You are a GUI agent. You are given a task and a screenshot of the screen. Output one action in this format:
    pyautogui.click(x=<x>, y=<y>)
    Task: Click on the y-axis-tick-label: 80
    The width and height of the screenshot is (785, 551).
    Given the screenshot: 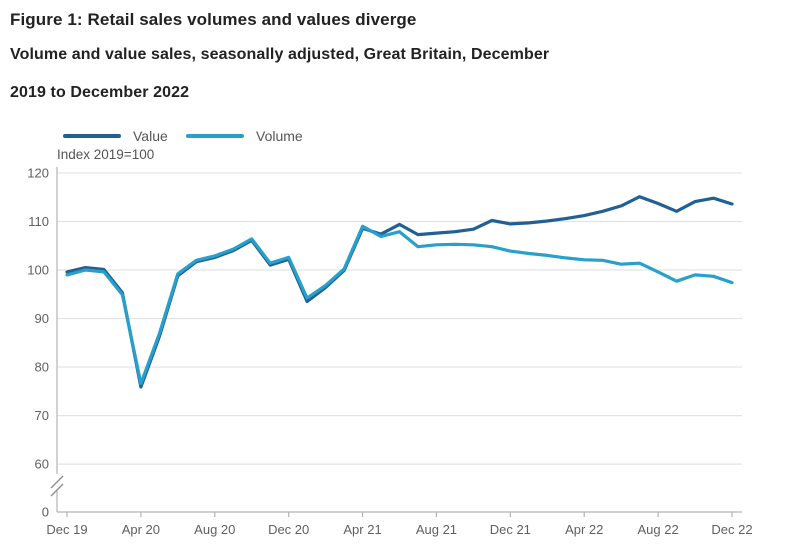 What is the action you would take?
    pyautogui.click(x=42, y=367)
    